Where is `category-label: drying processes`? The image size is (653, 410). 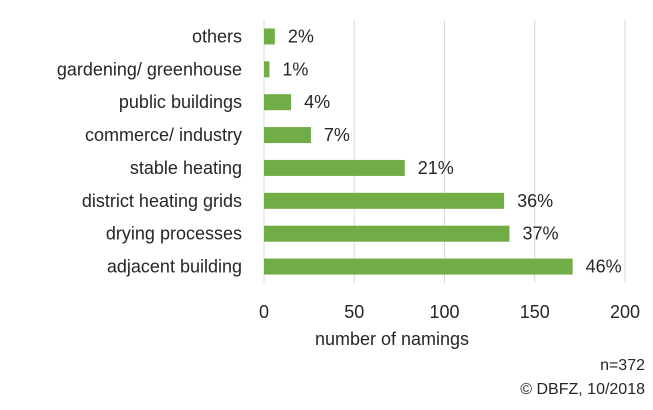
category-label: drying processes is located at coordinates (174, 234).